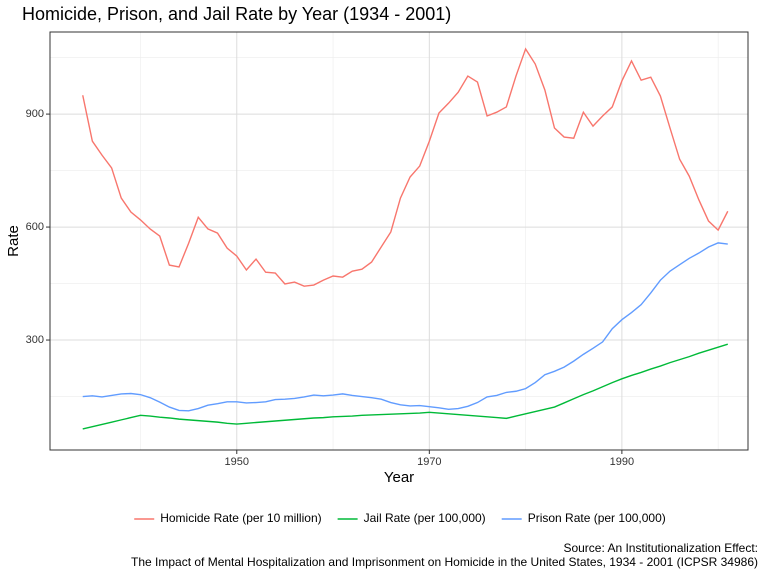 The image size is (768, 576). I want to click on y-tick-label: 300, so click(35, 340).